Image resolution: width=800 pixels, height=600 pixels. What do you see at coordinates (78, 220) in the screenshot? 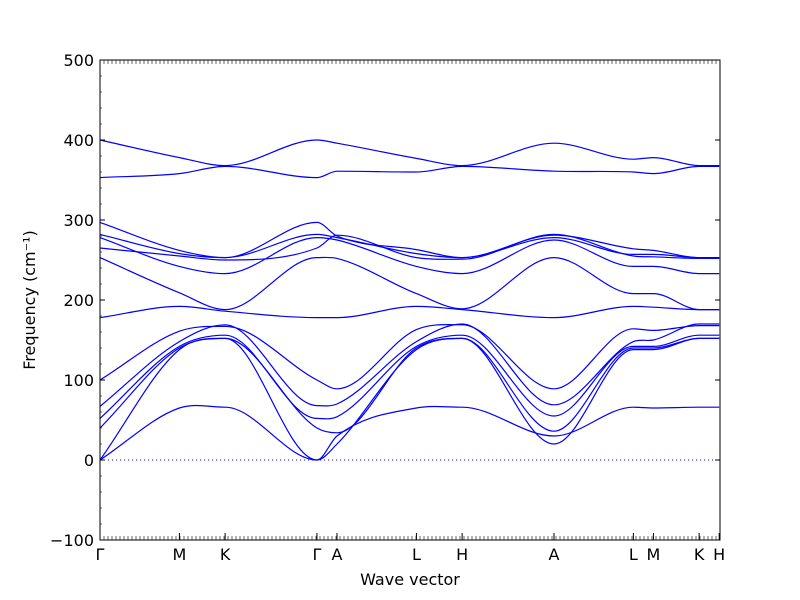
I see `y-tick-label: 300` at bounding box center [78, 220].